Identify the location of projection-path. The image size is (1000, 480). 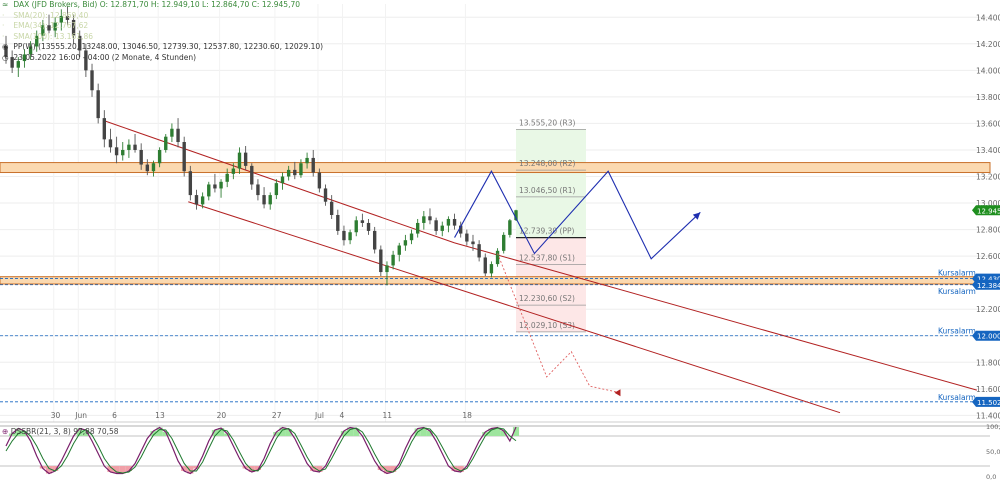
(577, 215).